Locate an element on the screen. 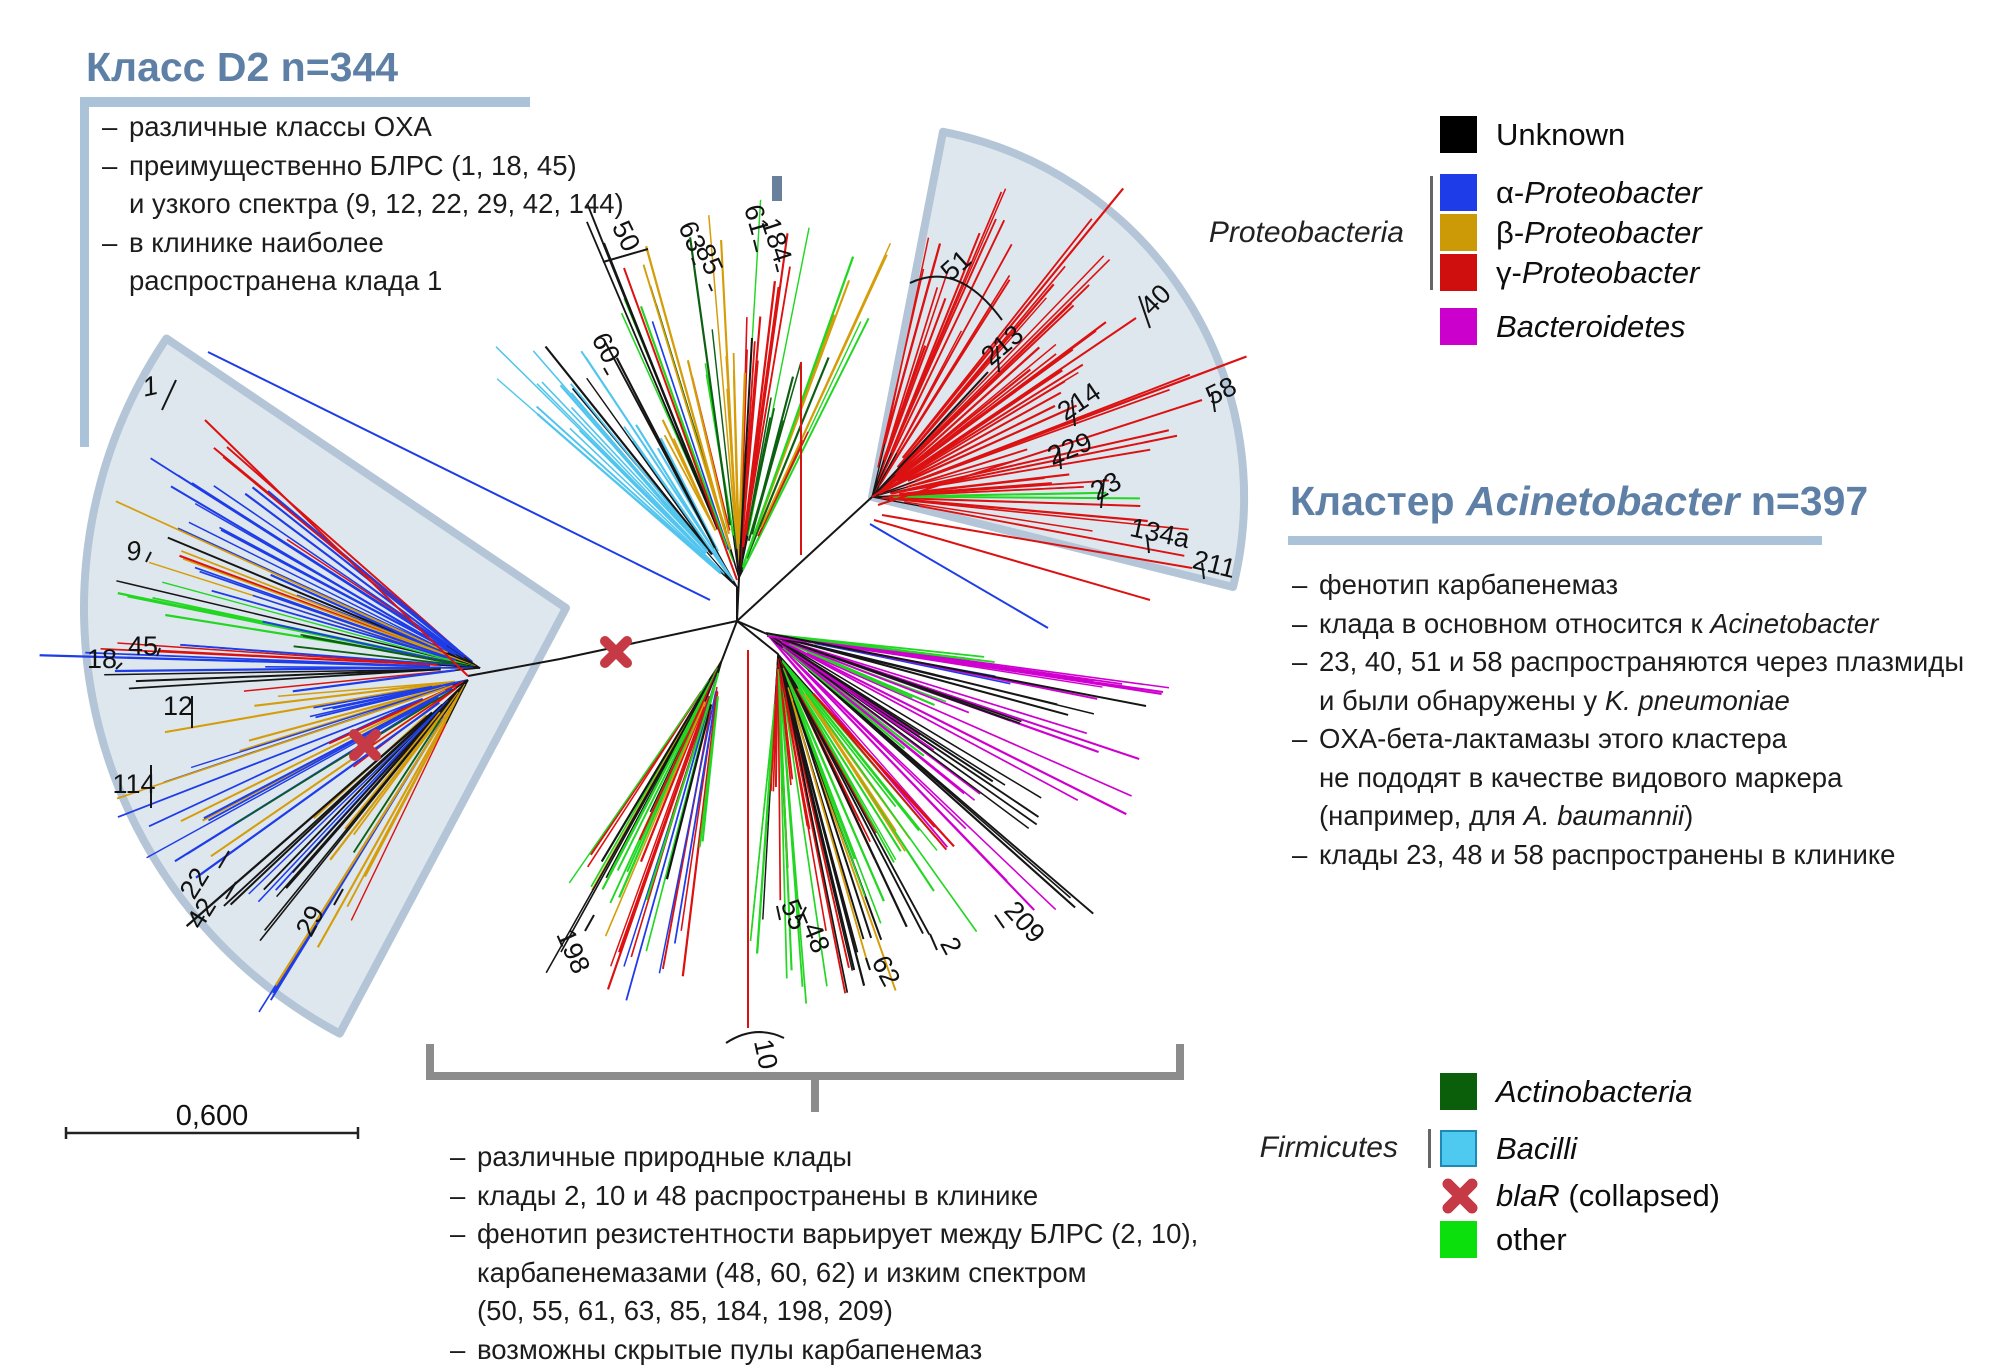 Image resolution: width=2000 pixels, height=1372 pixels. text-segment: A. baumannii is located at coordinates (1604, 815).